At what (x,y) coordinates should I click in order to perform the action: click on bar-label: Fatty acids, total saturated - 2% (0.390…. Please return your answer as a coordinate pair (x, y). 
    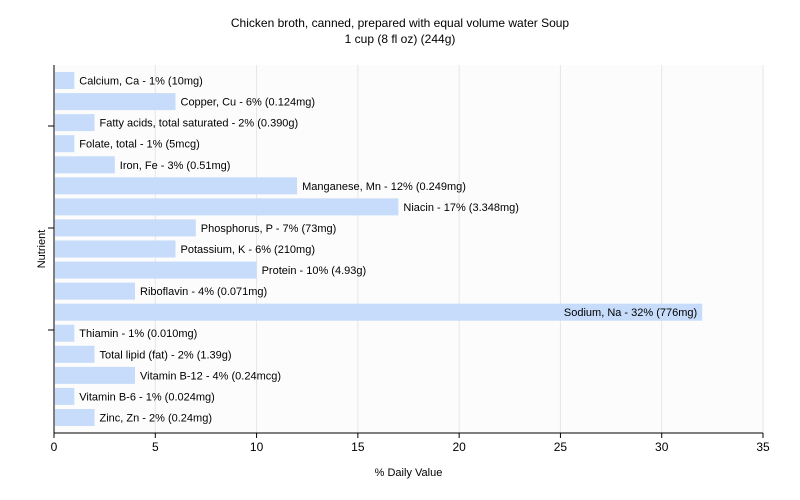
    Looking at the image, I should click on (199, 124).